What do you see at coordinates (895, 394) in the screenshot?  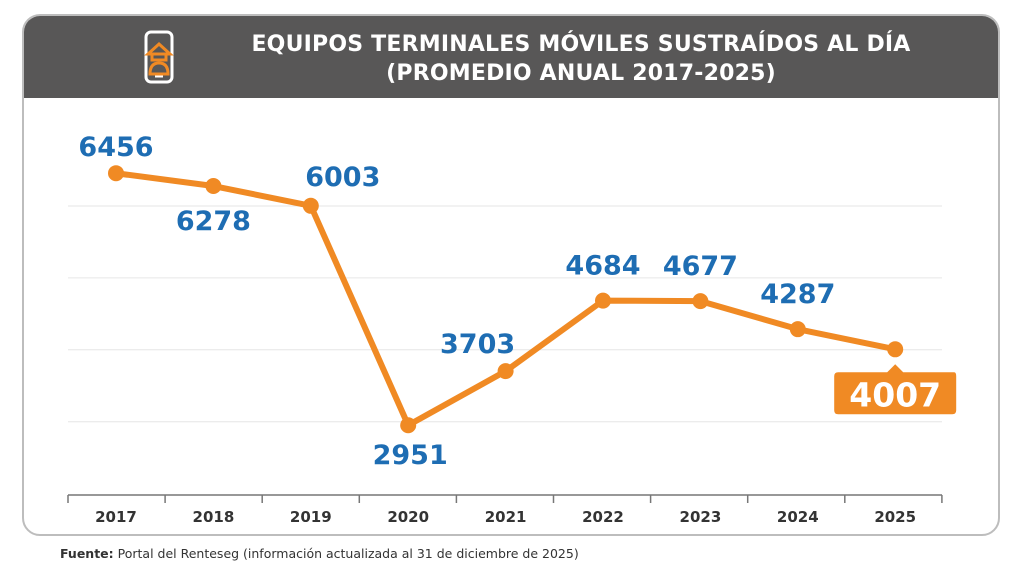 I see `data-label-highlight: 4007` at bounding box center [895, 394].